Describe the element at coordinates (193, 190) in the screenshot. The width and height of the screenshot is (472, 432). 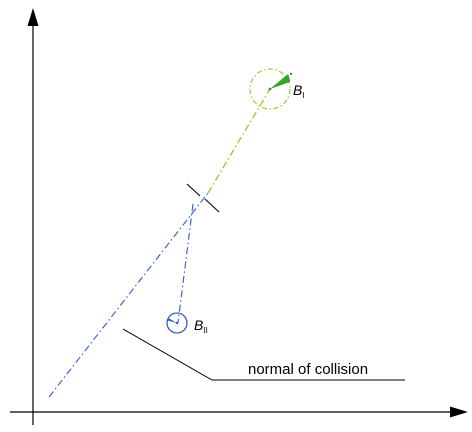
I see `tangent-tick-left` at that location.